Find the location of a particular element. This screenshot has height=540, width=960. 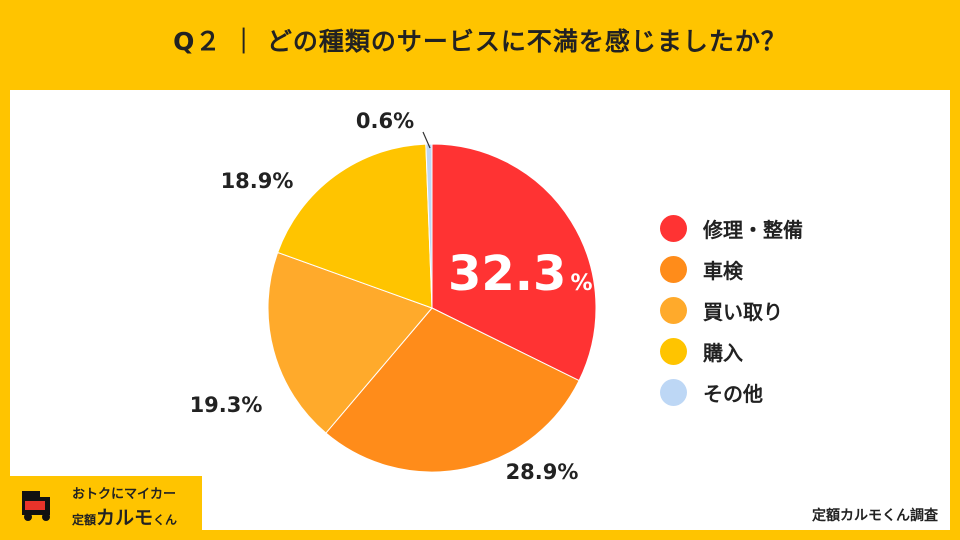

legend-label: 修理・整備 is located at coordinates (753, 230).